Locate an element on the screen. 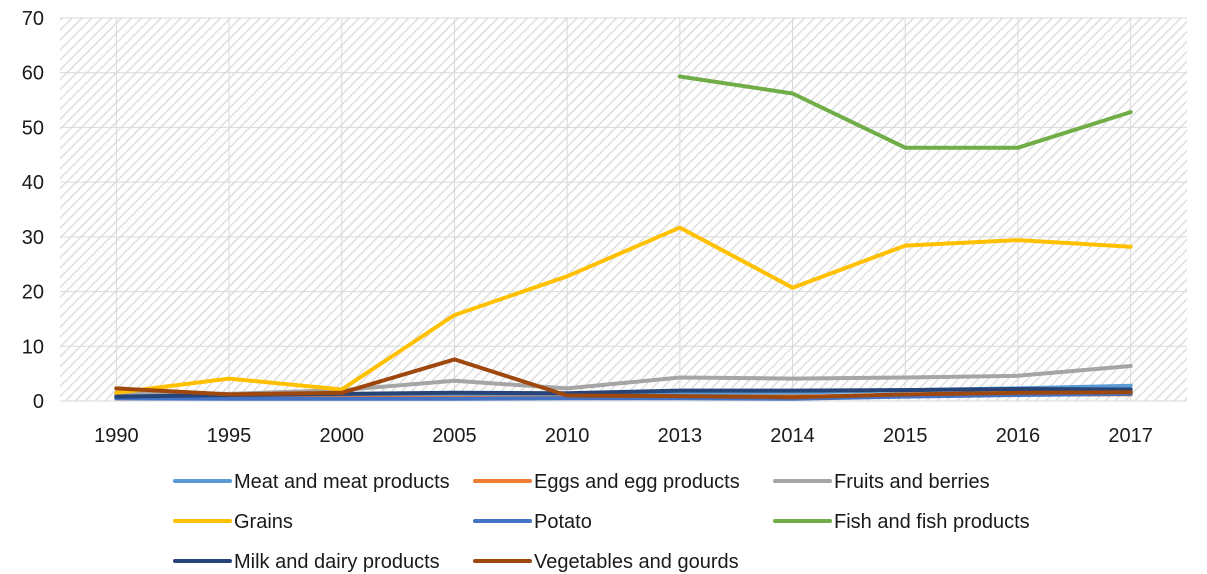 The width and height of the screenshot is (1207, 574). legend-item: Eggs and egg products is located at coordinates (606, 482).